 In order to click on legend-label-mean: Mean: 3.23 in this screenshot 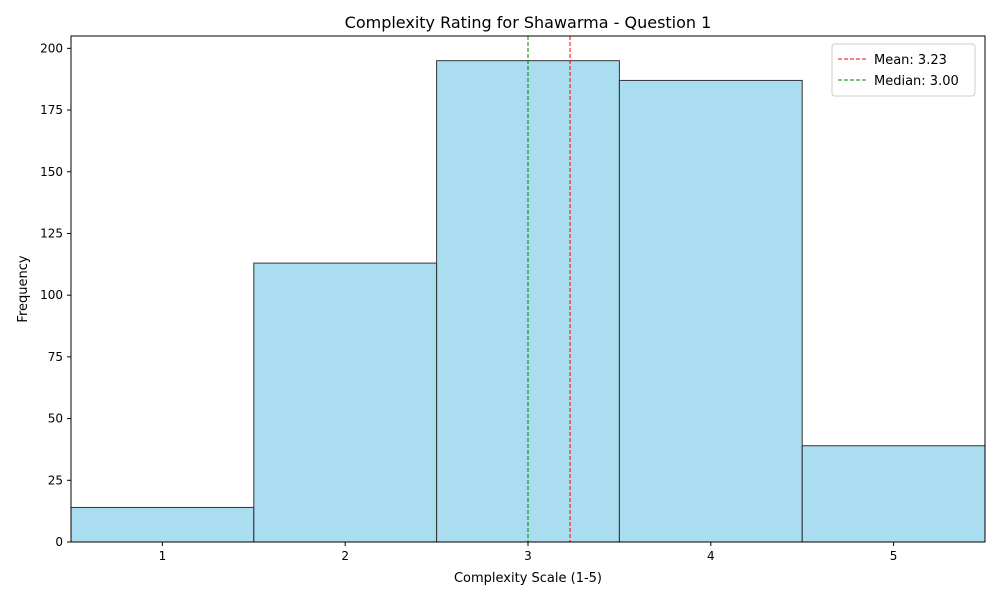, I will do `click(910, 60)`.